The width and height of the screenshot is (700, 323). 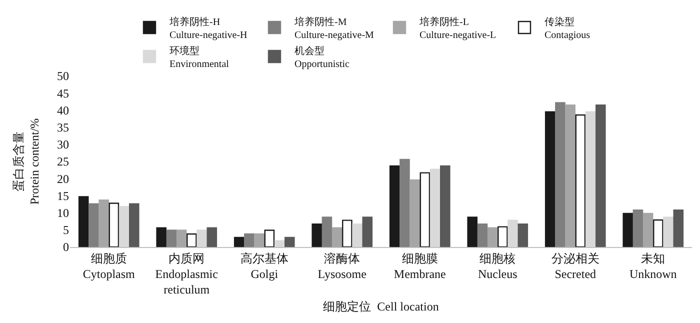 What do you see at coordinates (66, 247) in the screenshot?
I see `y-tick-label: 0` at bounding box center [66, 247].